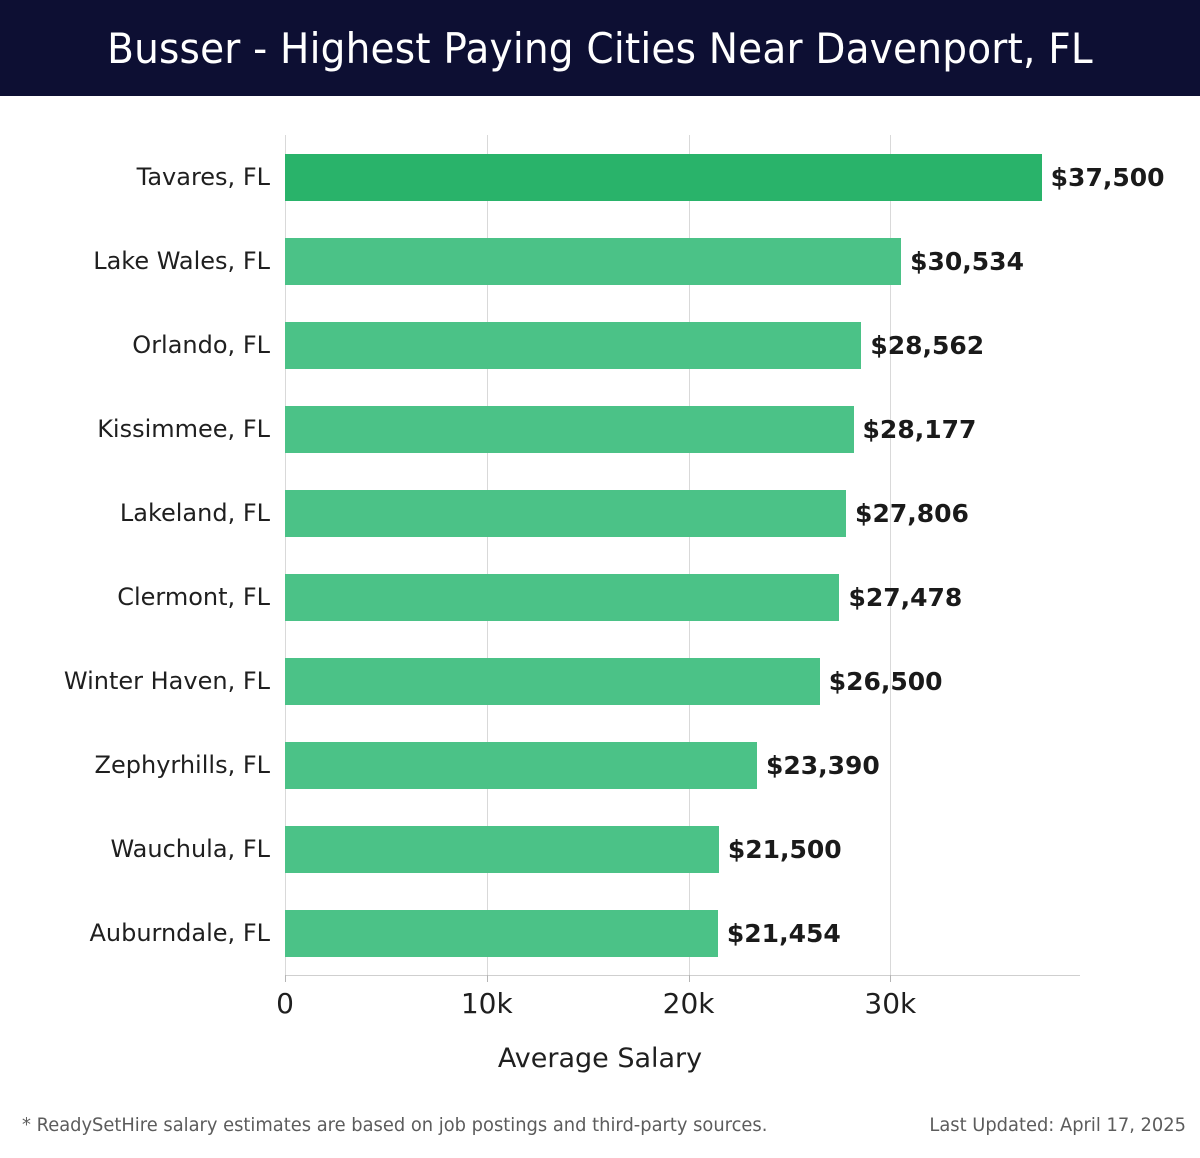  Describe the element at coordinates (194, 513) in the screenshot. I see `y-axis-category-label: Lakeland, FL` at that location.